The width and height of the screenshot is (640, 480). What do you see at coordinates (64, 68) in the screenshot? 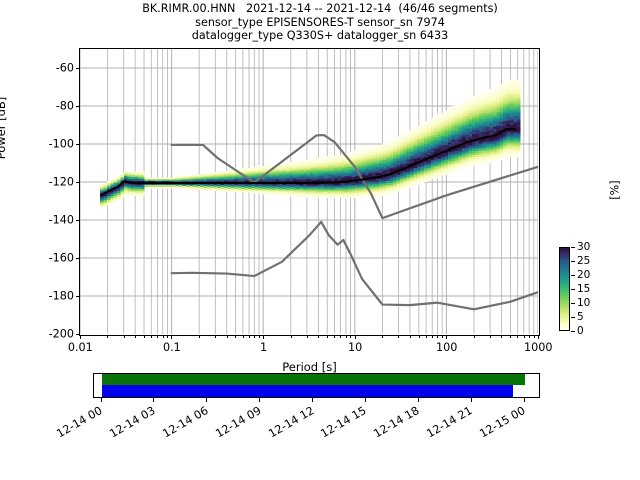
I see `y-tick-label: -60` at bounding box center [64, 68].